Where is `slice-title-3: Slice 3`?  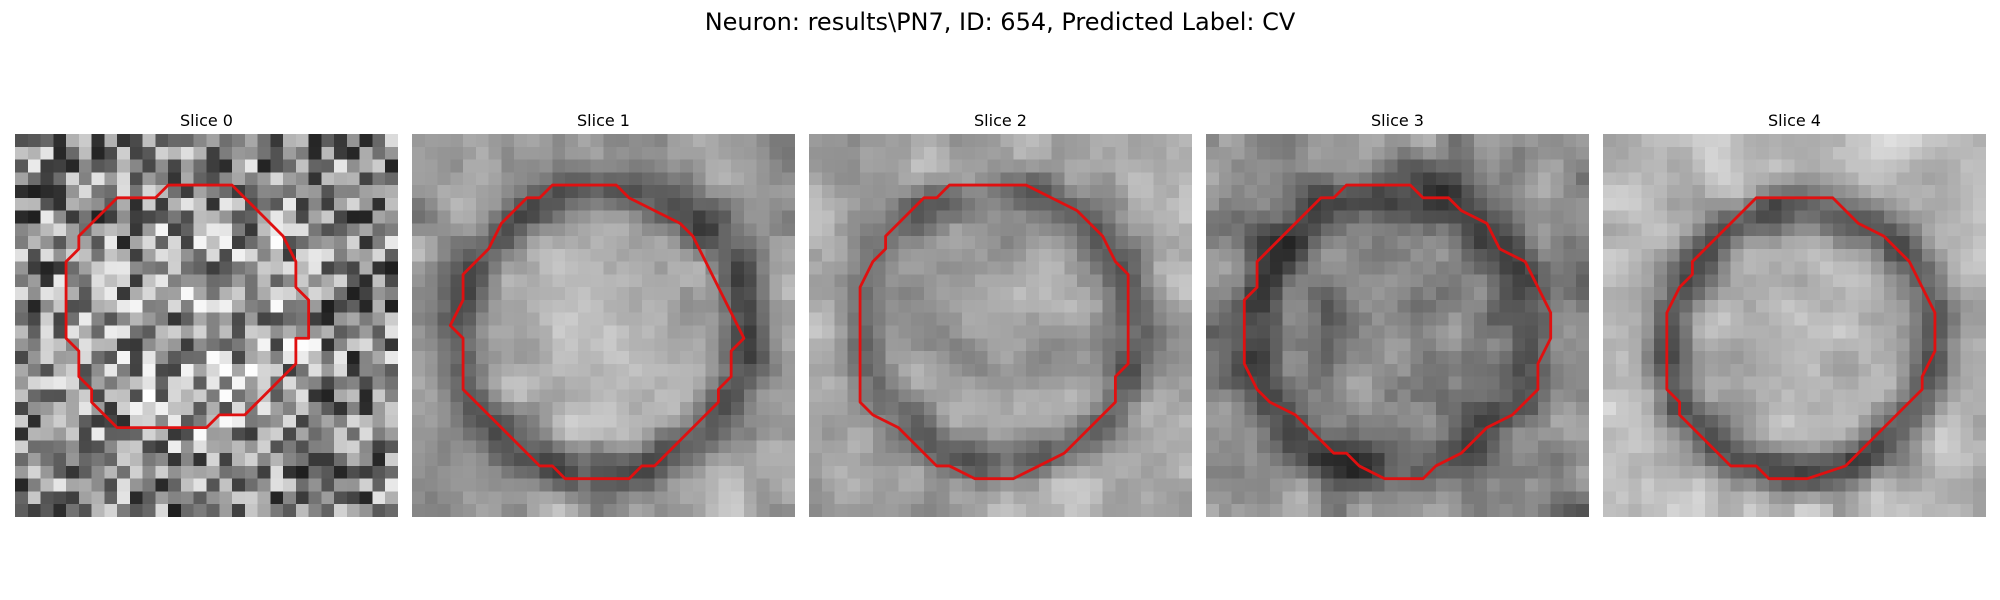
slice-title-3: Slice 3 is located at coordinates (1397, 120).